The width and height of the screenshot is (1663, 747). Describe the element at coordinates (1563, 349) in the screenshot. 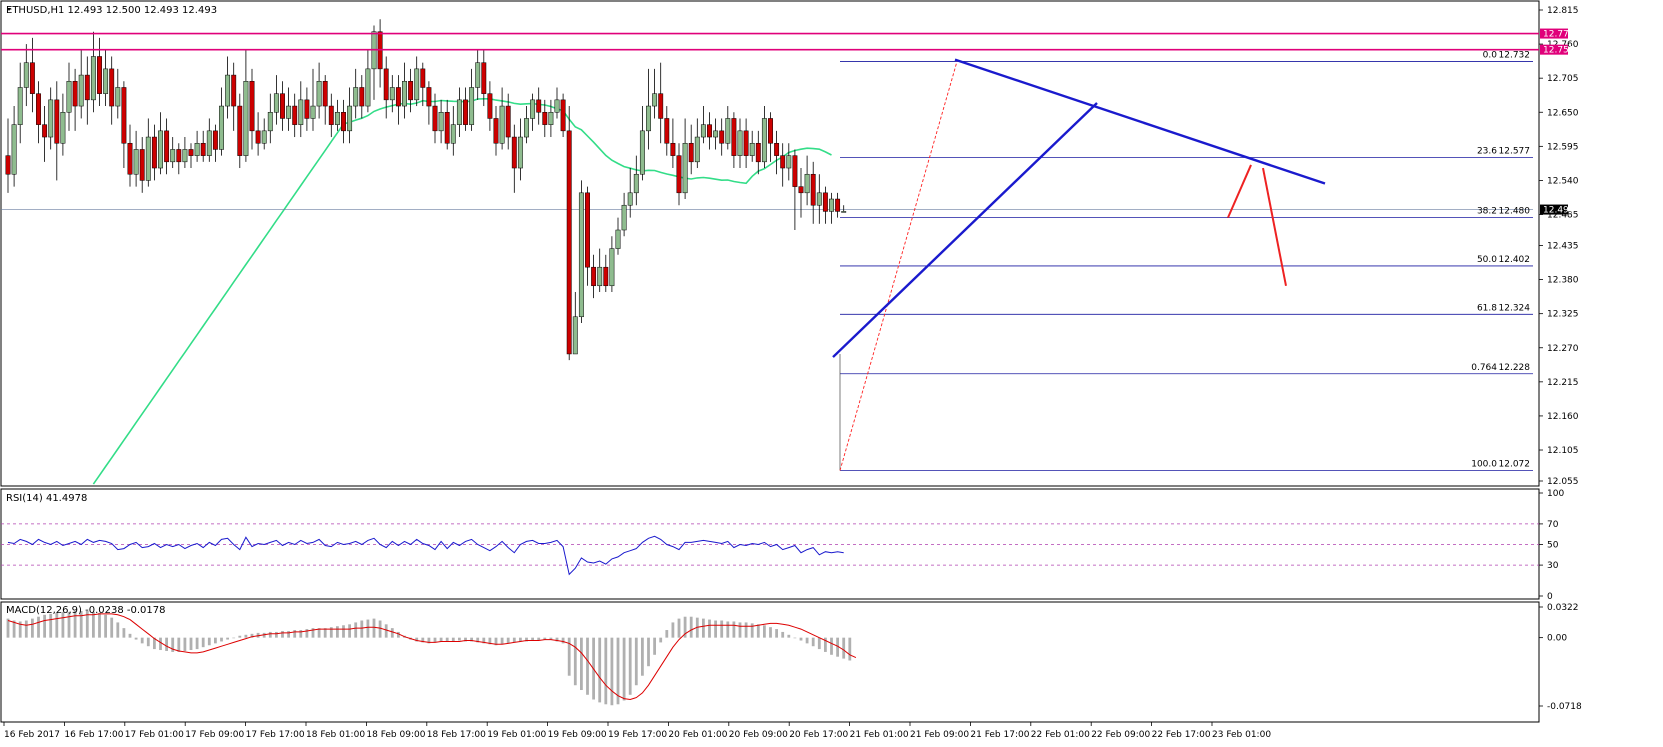

I see `price-tick-label: 12.270` at that location.